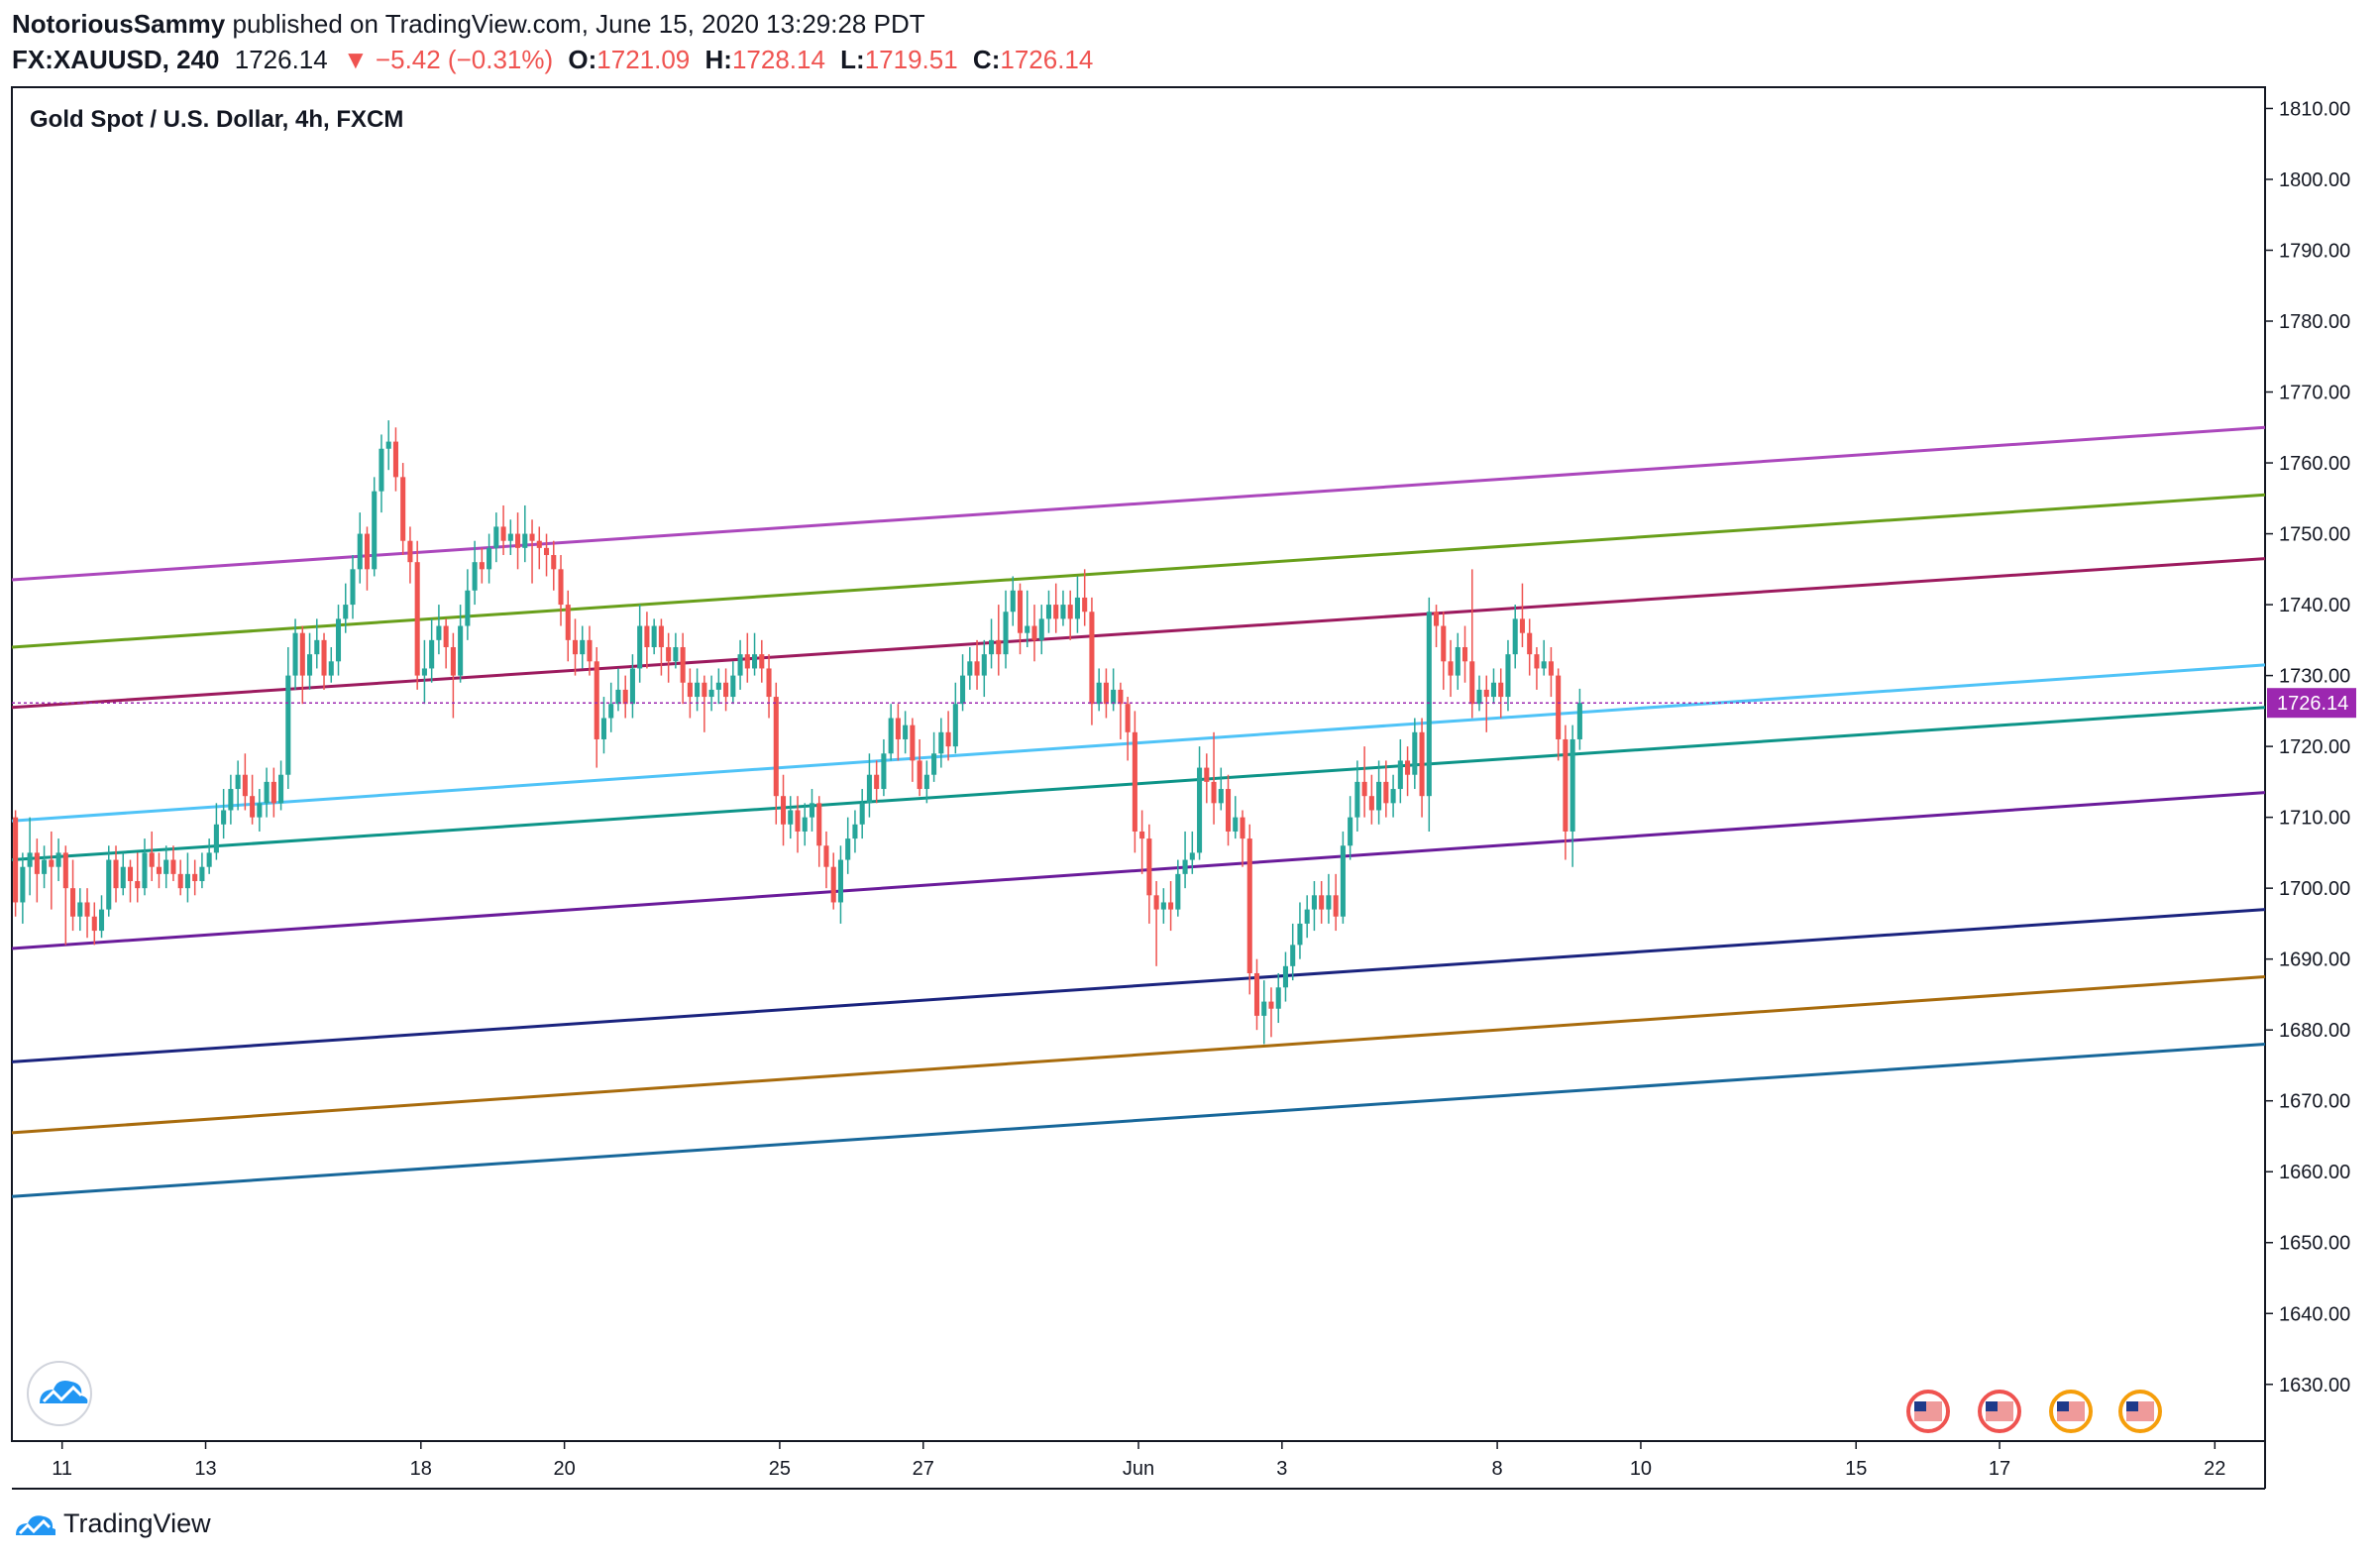 The image size is (2380, 1562). What do you see at coordinates (2034, 1411) in the screenshot?
I see `event-flags` at bounding box center [2034, 1411].